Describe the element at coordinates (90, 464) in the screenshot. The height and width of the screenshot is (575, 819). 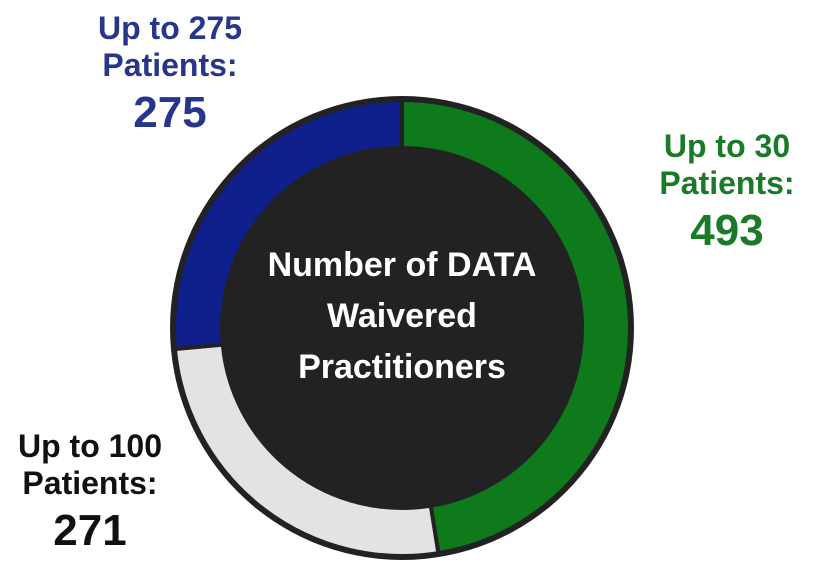
I see `category-label: Up to 100 Patients:` at that location.